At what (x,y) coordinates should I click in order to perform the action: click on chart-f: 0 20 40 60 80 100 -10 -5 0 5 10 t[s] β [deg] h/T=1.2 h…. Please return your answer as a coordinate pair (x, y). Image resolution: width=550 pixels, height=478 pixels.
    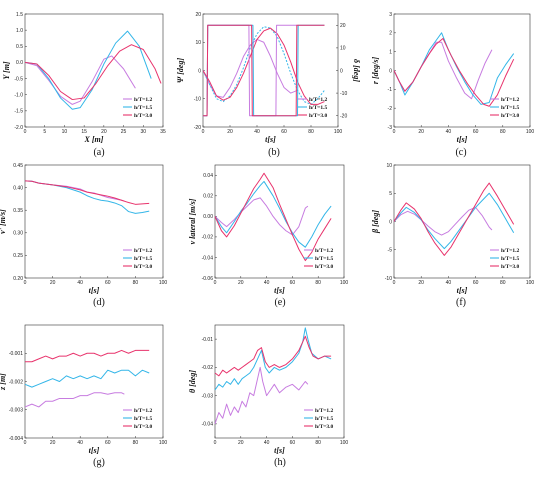
    Looking at the image, I should click on (452, 235).